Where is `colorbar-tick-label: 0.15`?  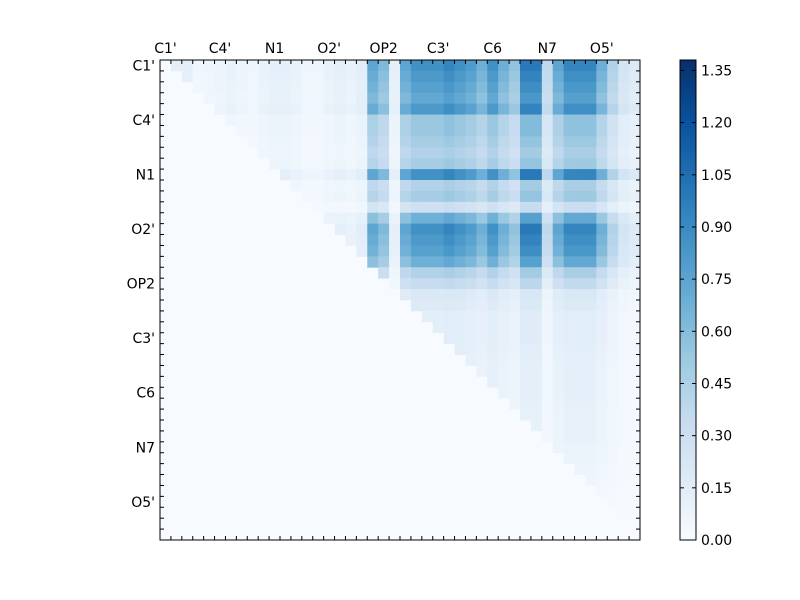
colorbar-tick-label: 0.15 is located at coordinates (716, 489).